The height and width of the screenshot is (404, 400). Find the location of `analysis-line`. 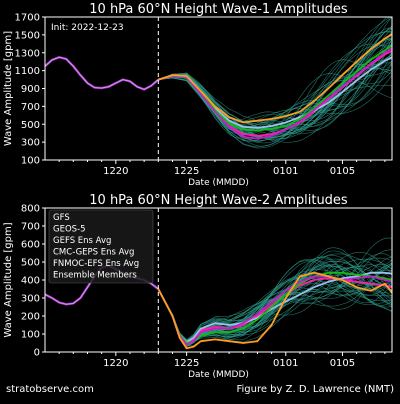

analysis-line is located at coordinates (102, 73).